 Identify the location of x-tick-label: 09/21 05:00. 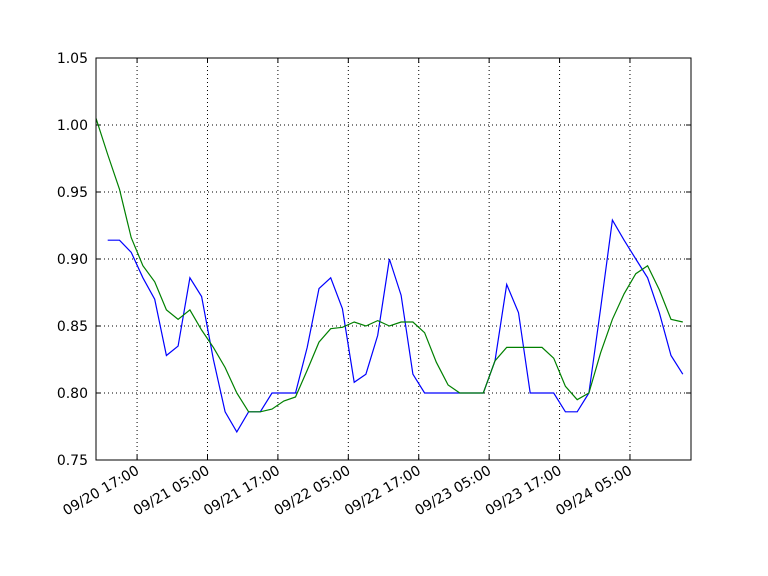
(172, 491).